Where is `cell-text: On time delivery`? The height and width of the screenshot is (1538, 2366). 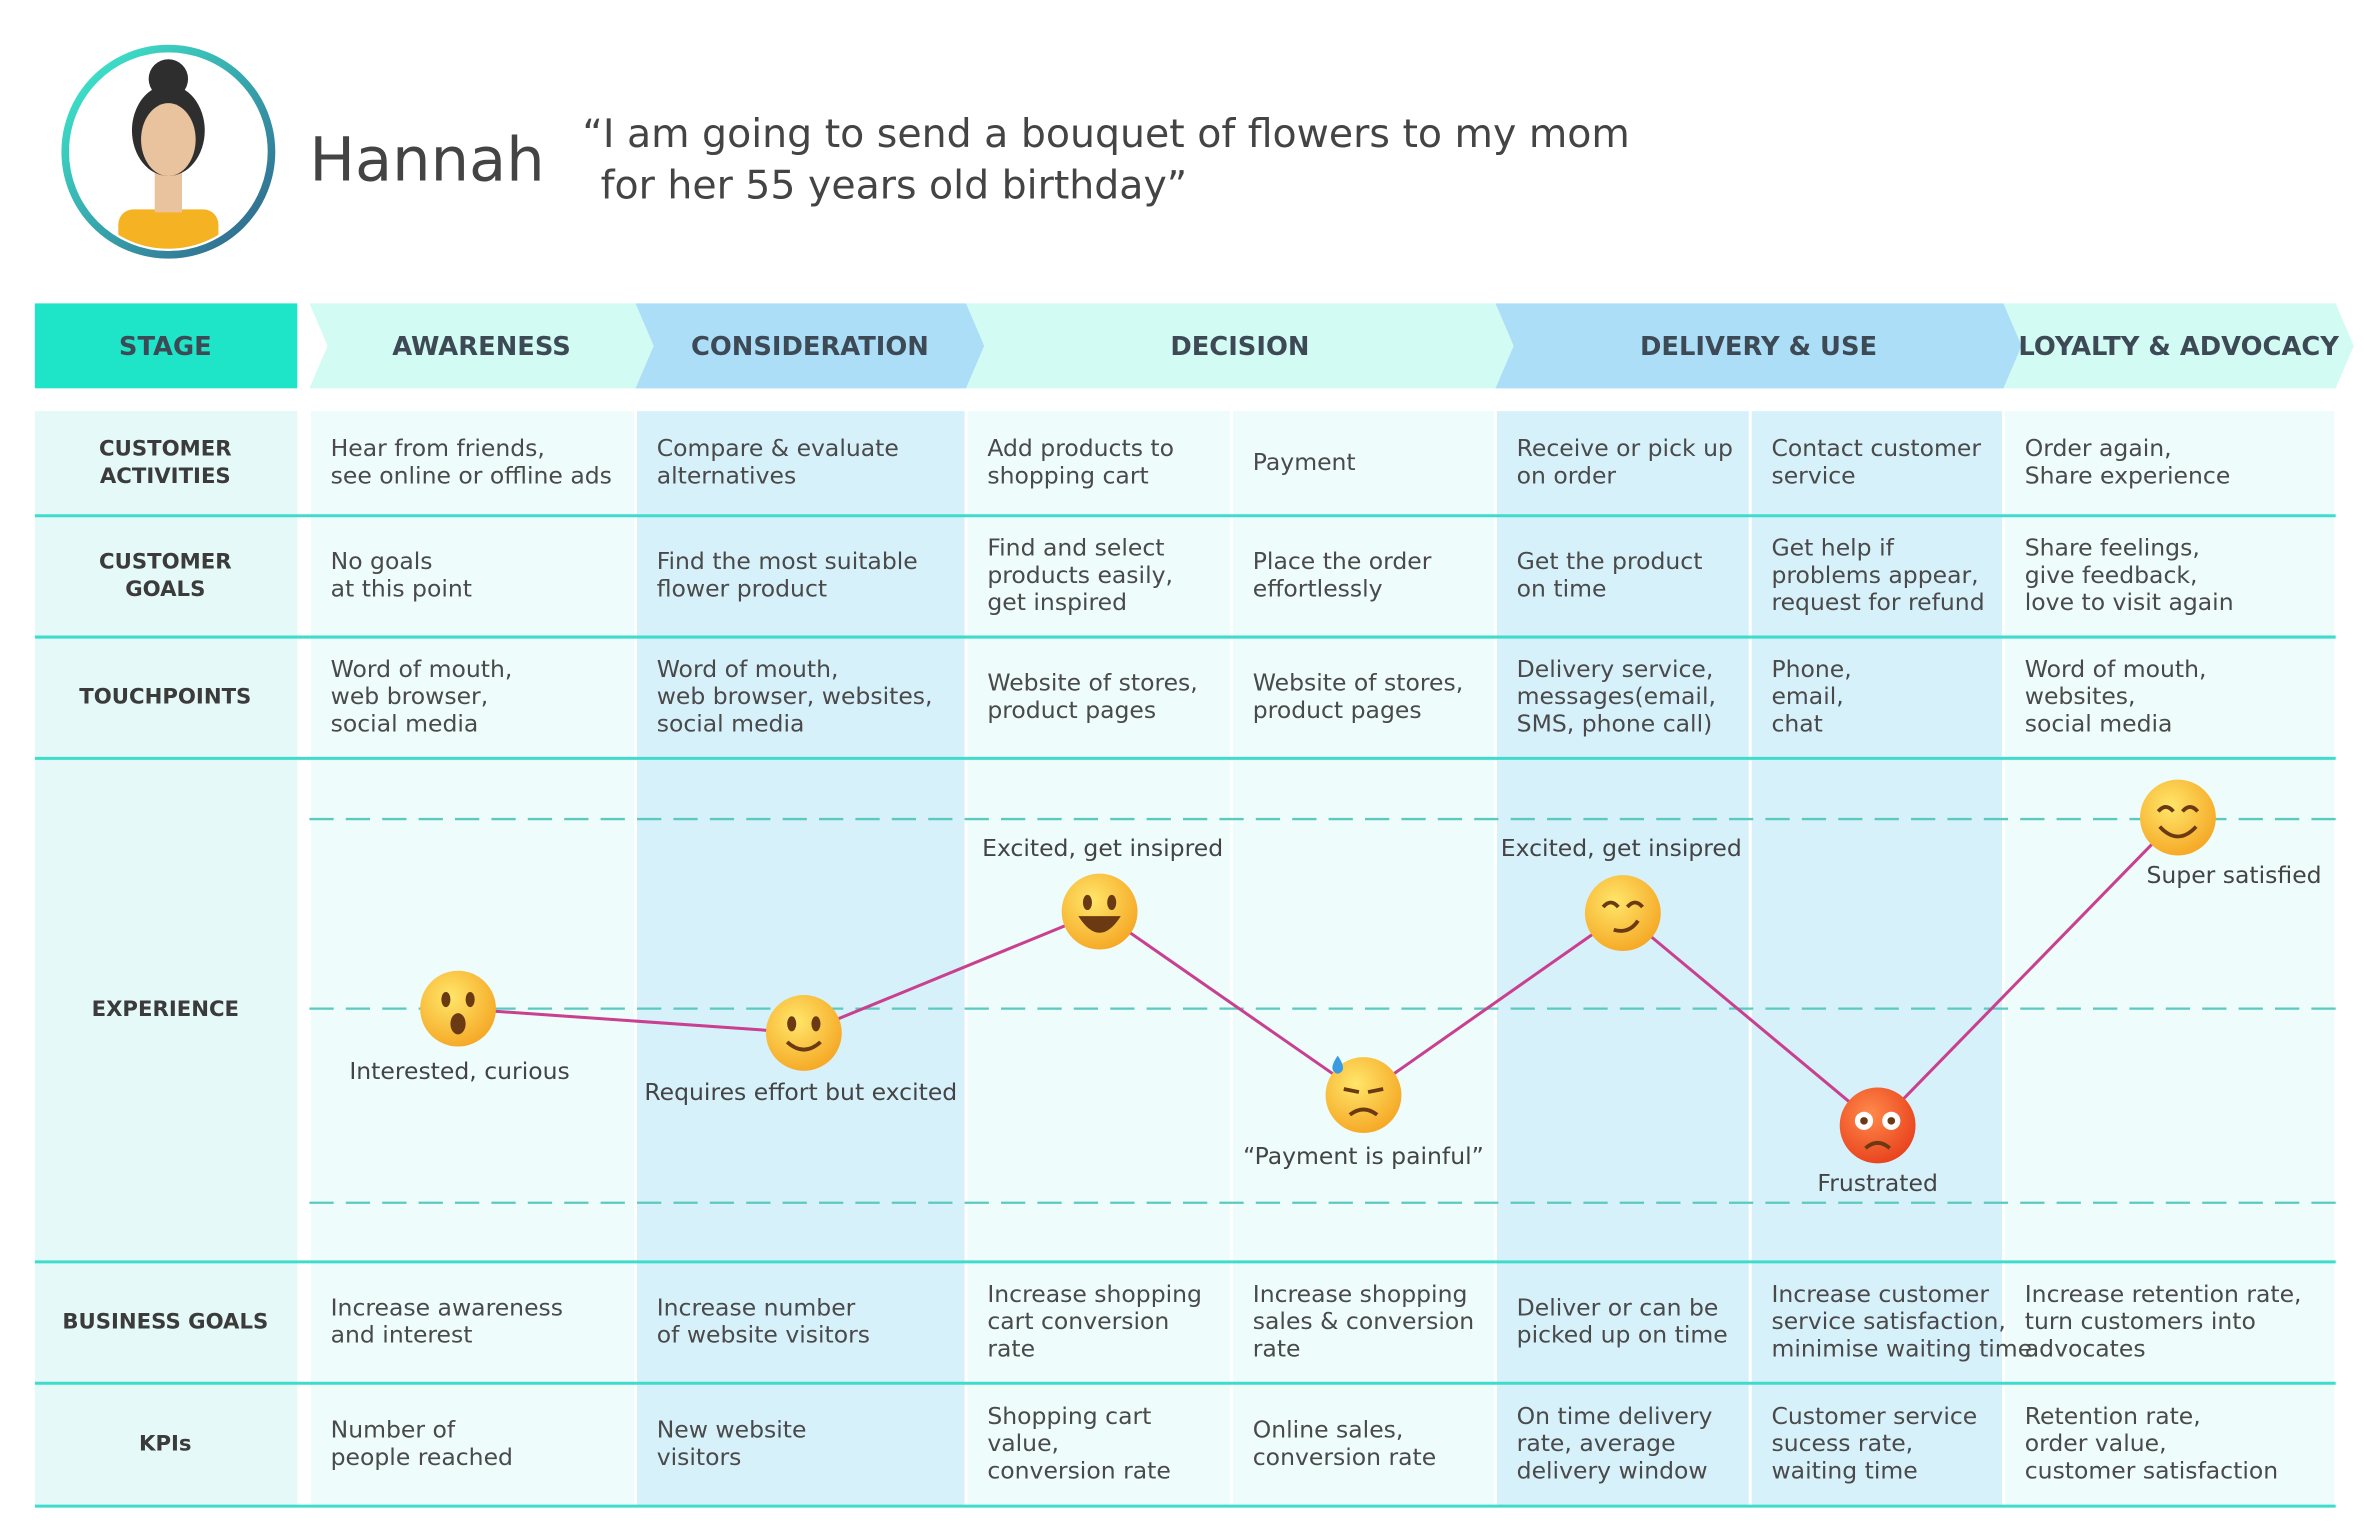
cell-text: On time delivery is located at coordinates (1615, 1416).